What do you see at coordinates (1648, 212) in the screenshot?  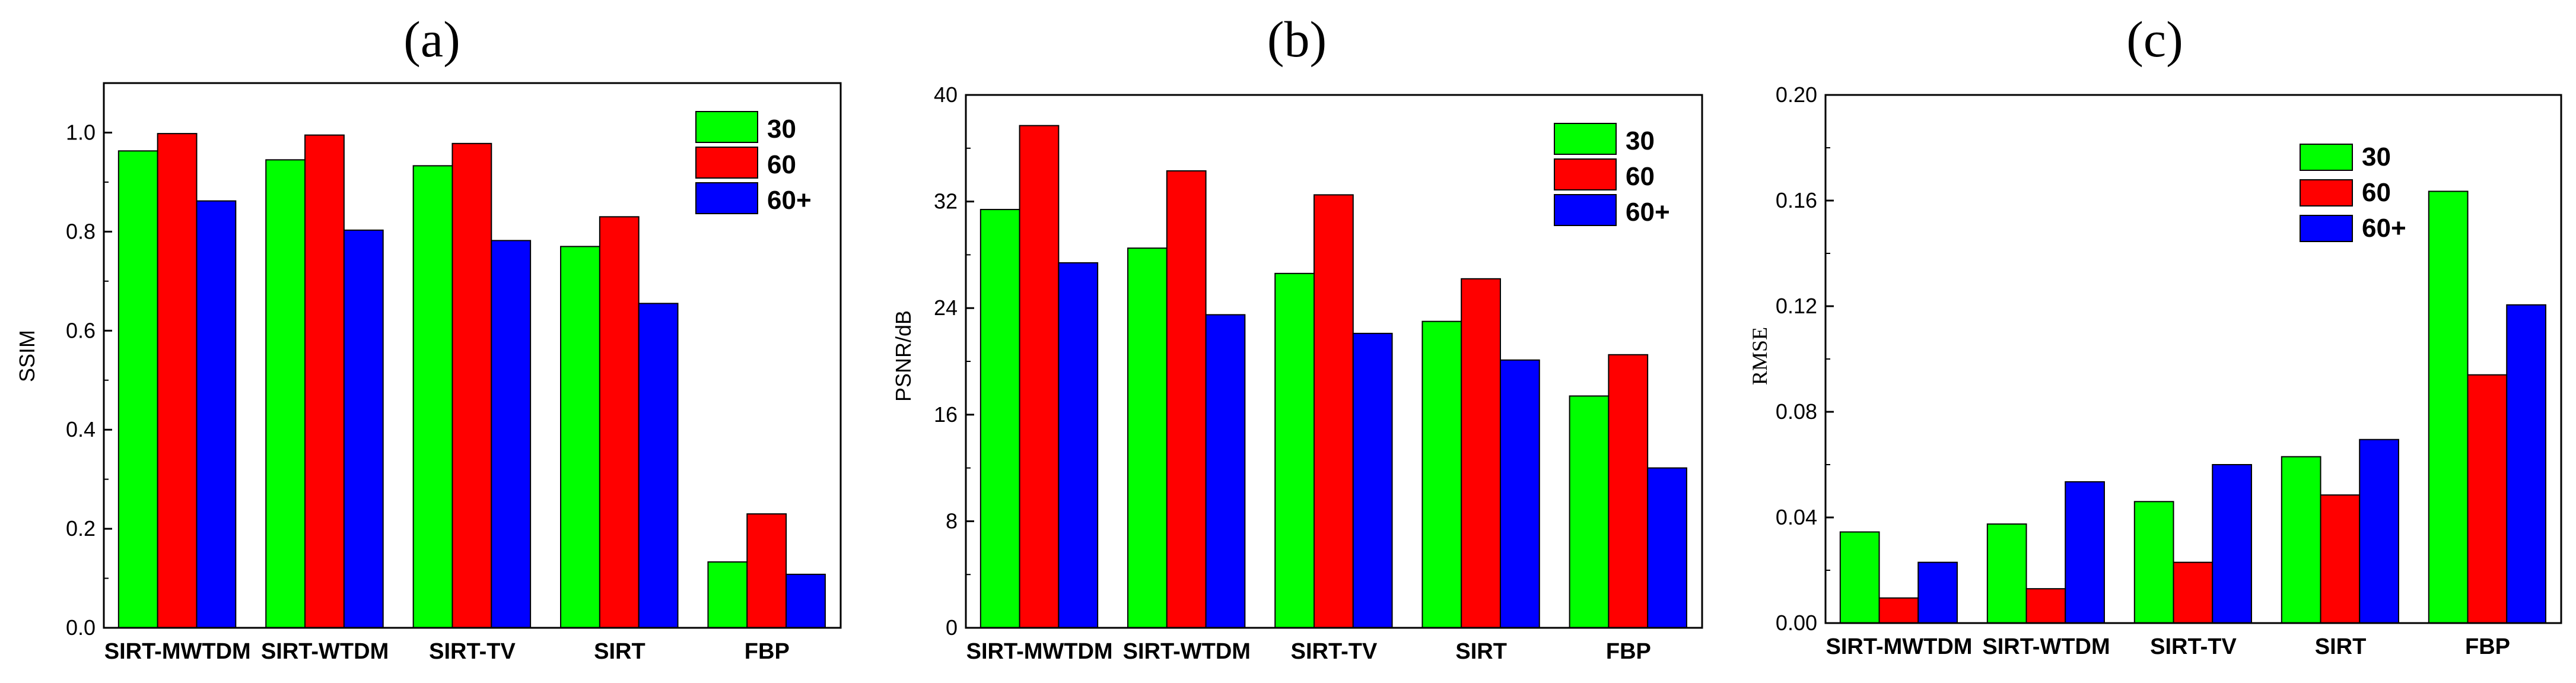 I see `legend-label: 60+` at bounding box center [1648, 212].